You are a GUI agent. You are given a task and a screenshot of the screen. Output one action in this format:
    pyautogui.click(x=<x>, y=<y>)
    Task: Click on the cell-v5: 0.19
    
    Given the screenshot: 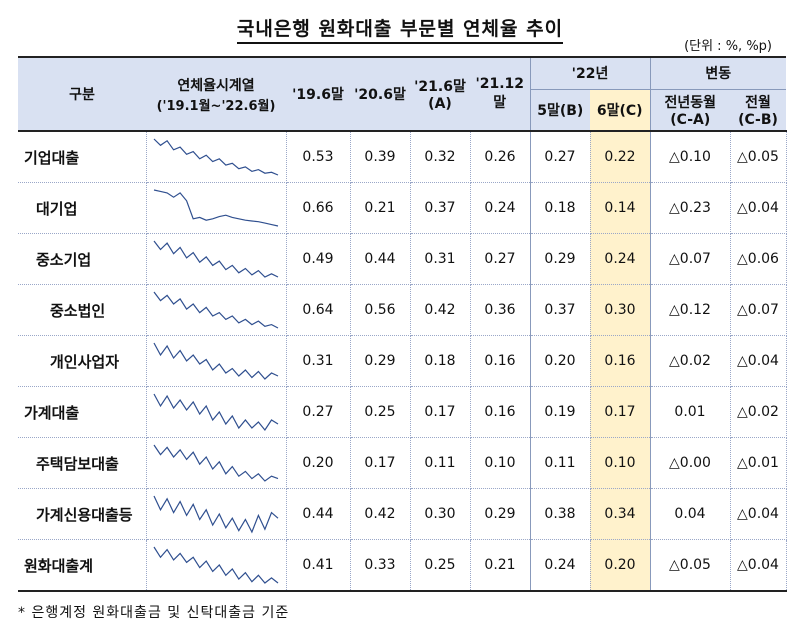 What is the action you would take?
    pyautogui.click(x=560, y=412)
    